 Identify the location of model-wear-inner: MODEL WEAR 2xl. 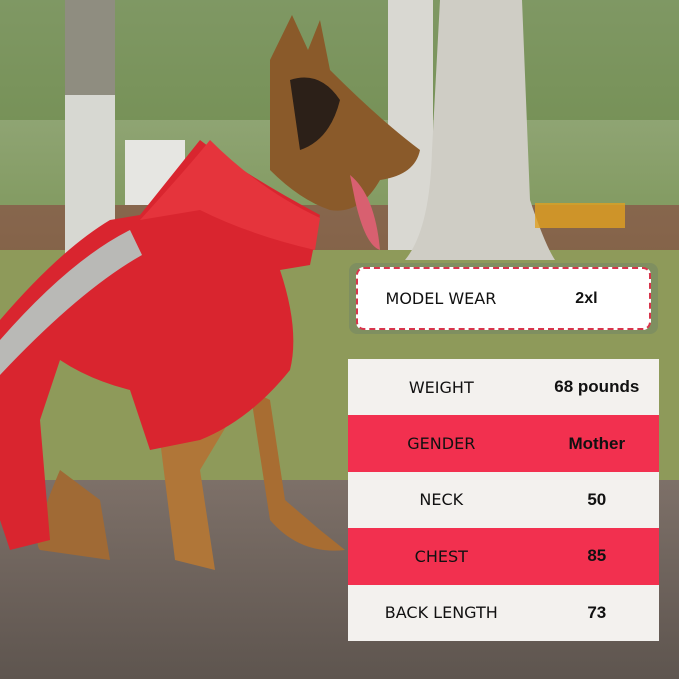
(503, 298).